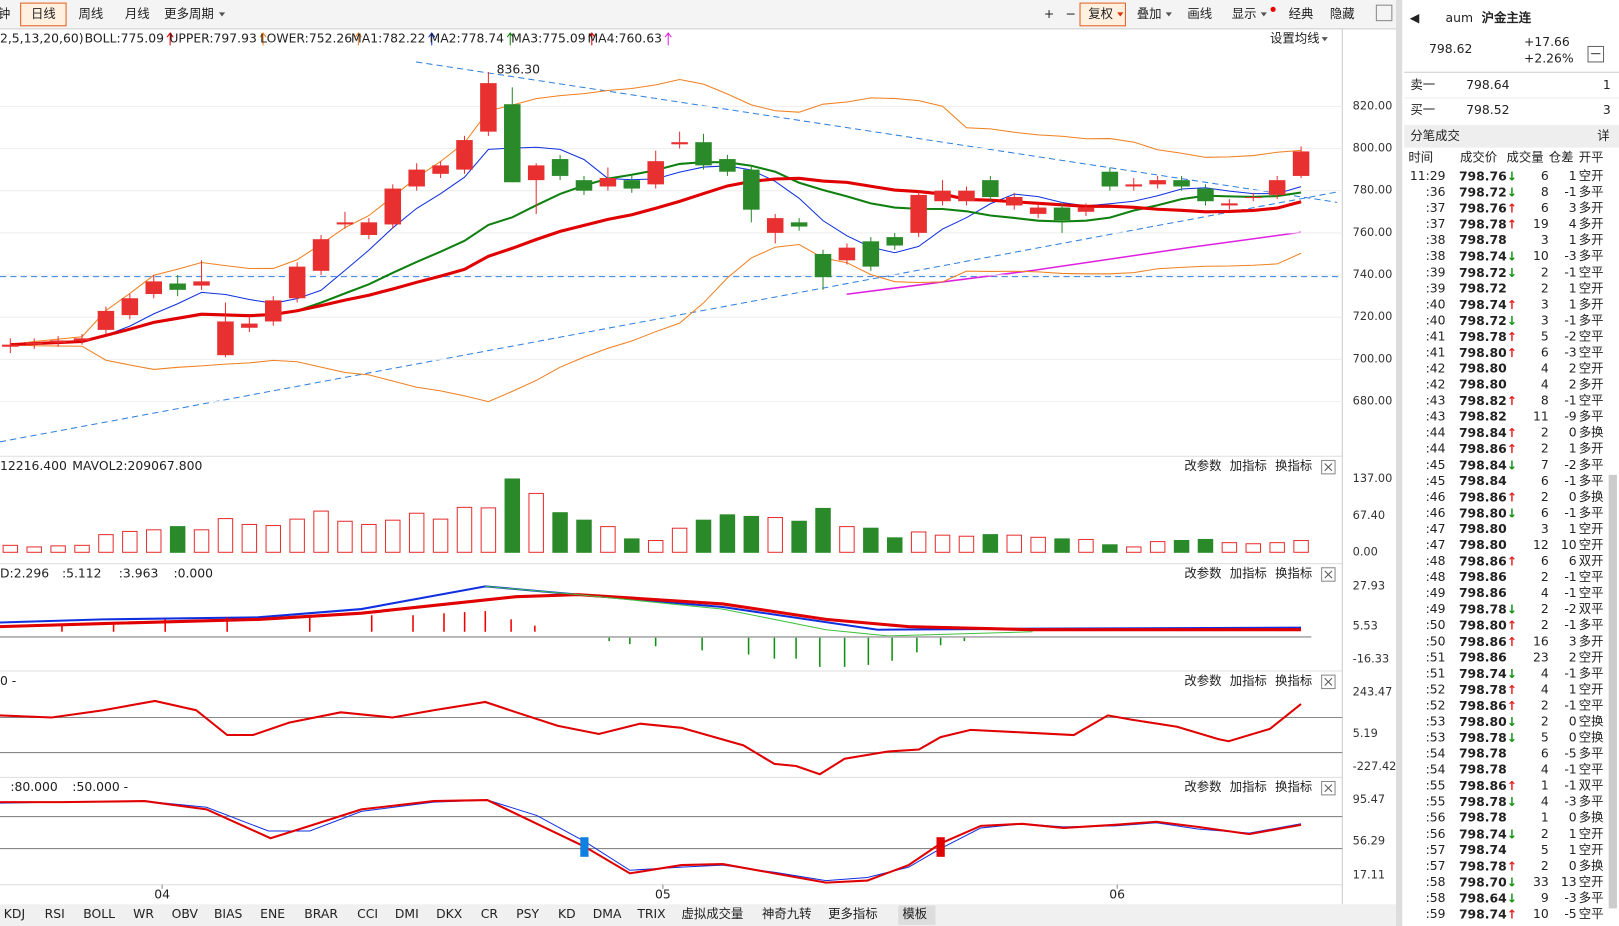 The height and width of the screenshot is (926, 1619). I want to click on close-x, so click(1328, 467).